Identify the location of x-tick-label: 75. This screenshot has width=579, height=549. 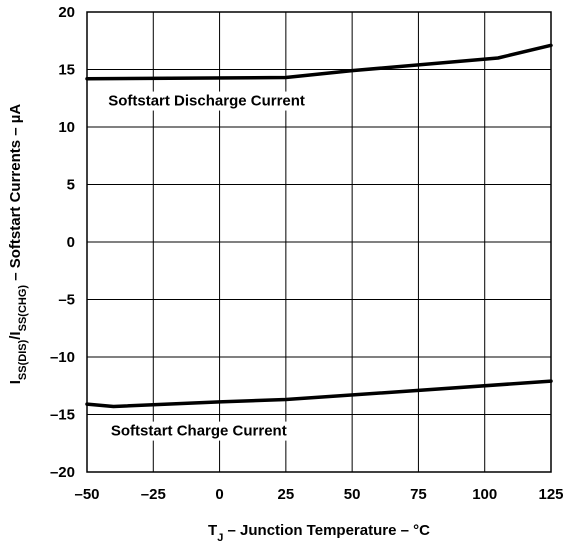
(418, 494).